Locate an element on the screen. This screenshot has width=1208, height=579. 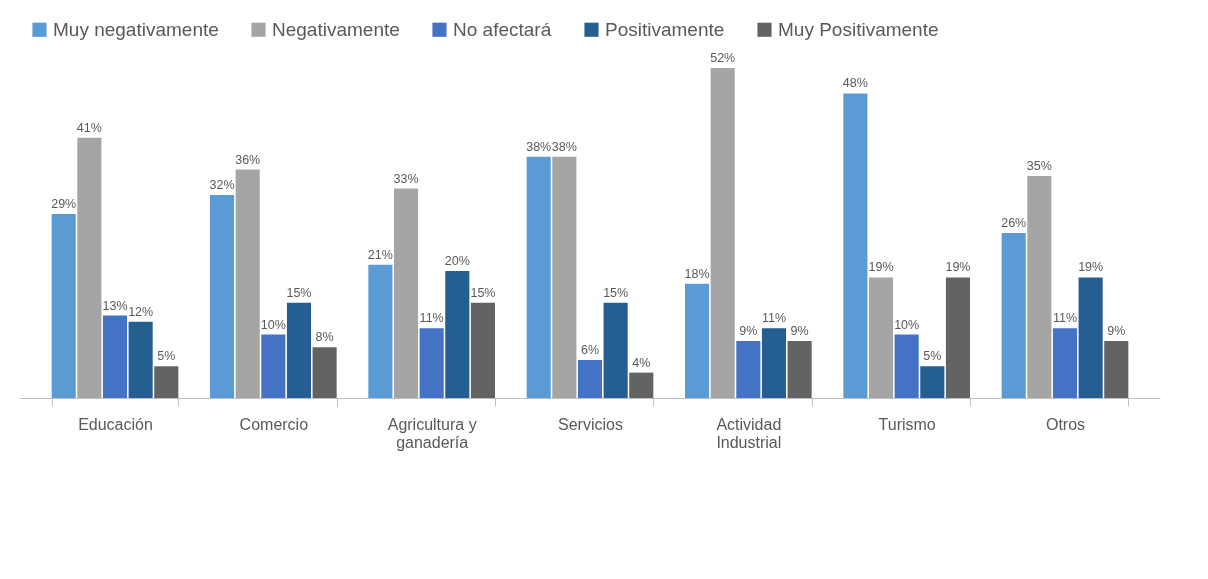
x-tick-label: Turismo is located at coordinates (907, 424).